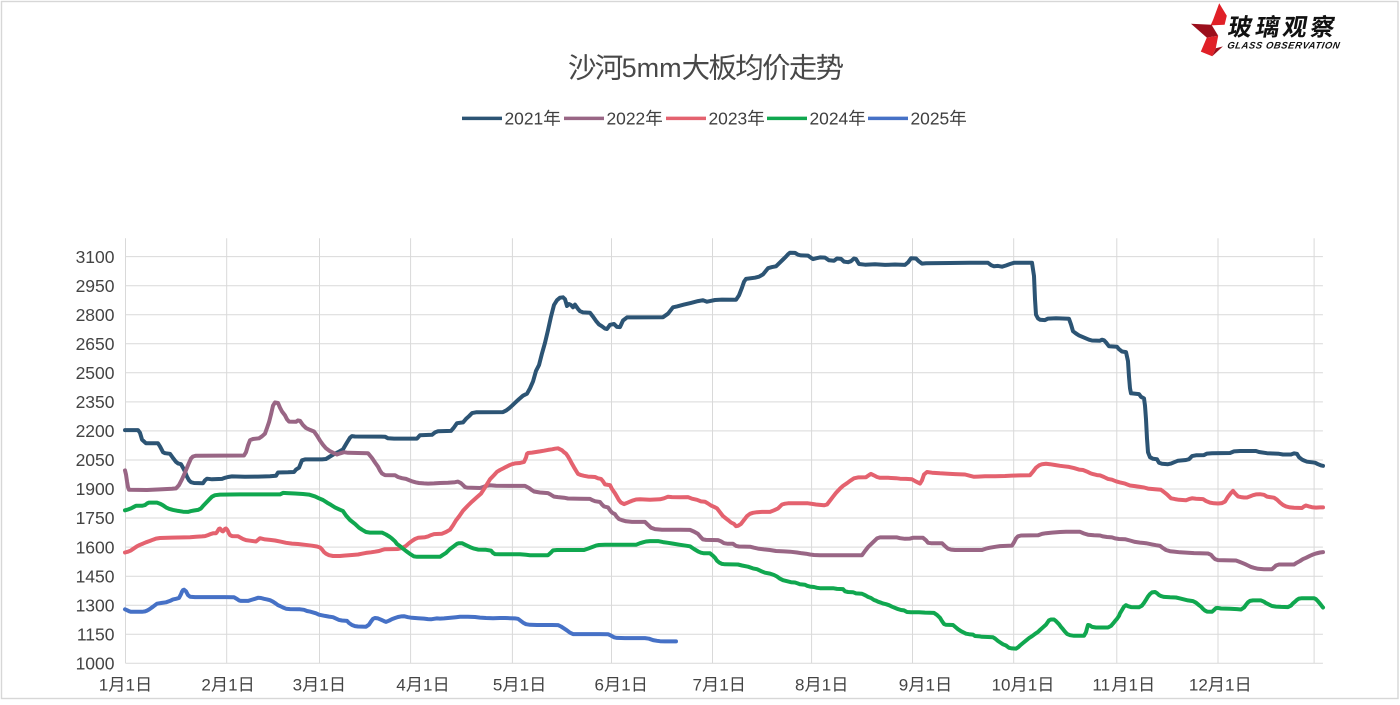 The image size is (1400, 705). Describe the element at coordinates (95, 315) in the screenshot. I see `svg-text: 2800` at that location.